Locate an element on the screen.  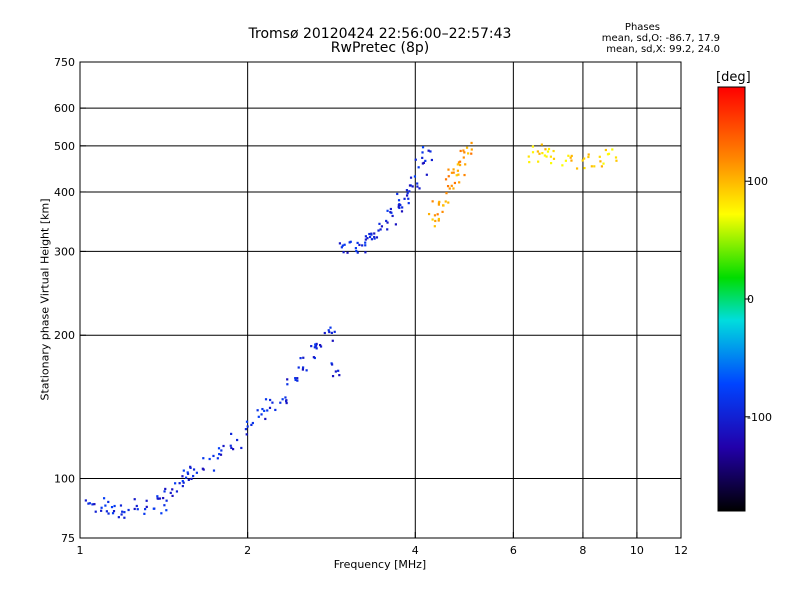
y-tick-label: 600 is located at coordinates (64, 108).